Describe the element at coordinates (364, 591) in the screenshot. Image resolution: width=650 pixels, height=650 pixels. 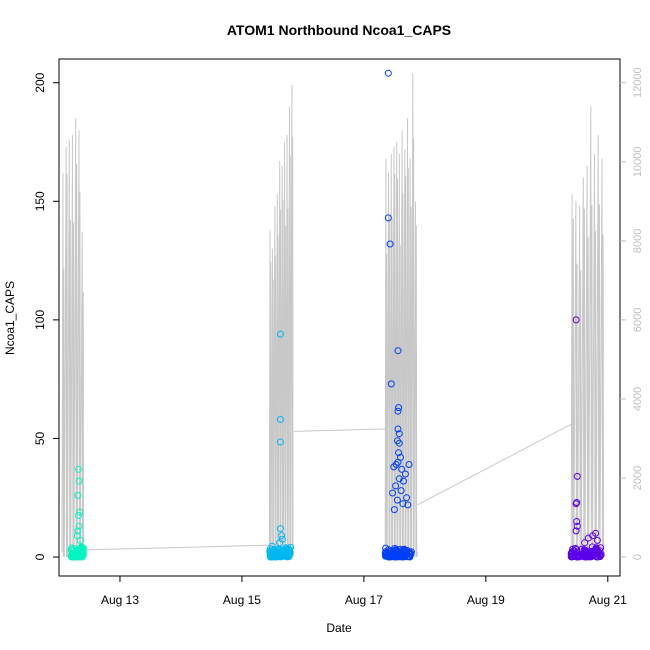
I see `x-axis: Aug 13 Aug 15 Aug 17 Aug 19 Aug 21` at that location.